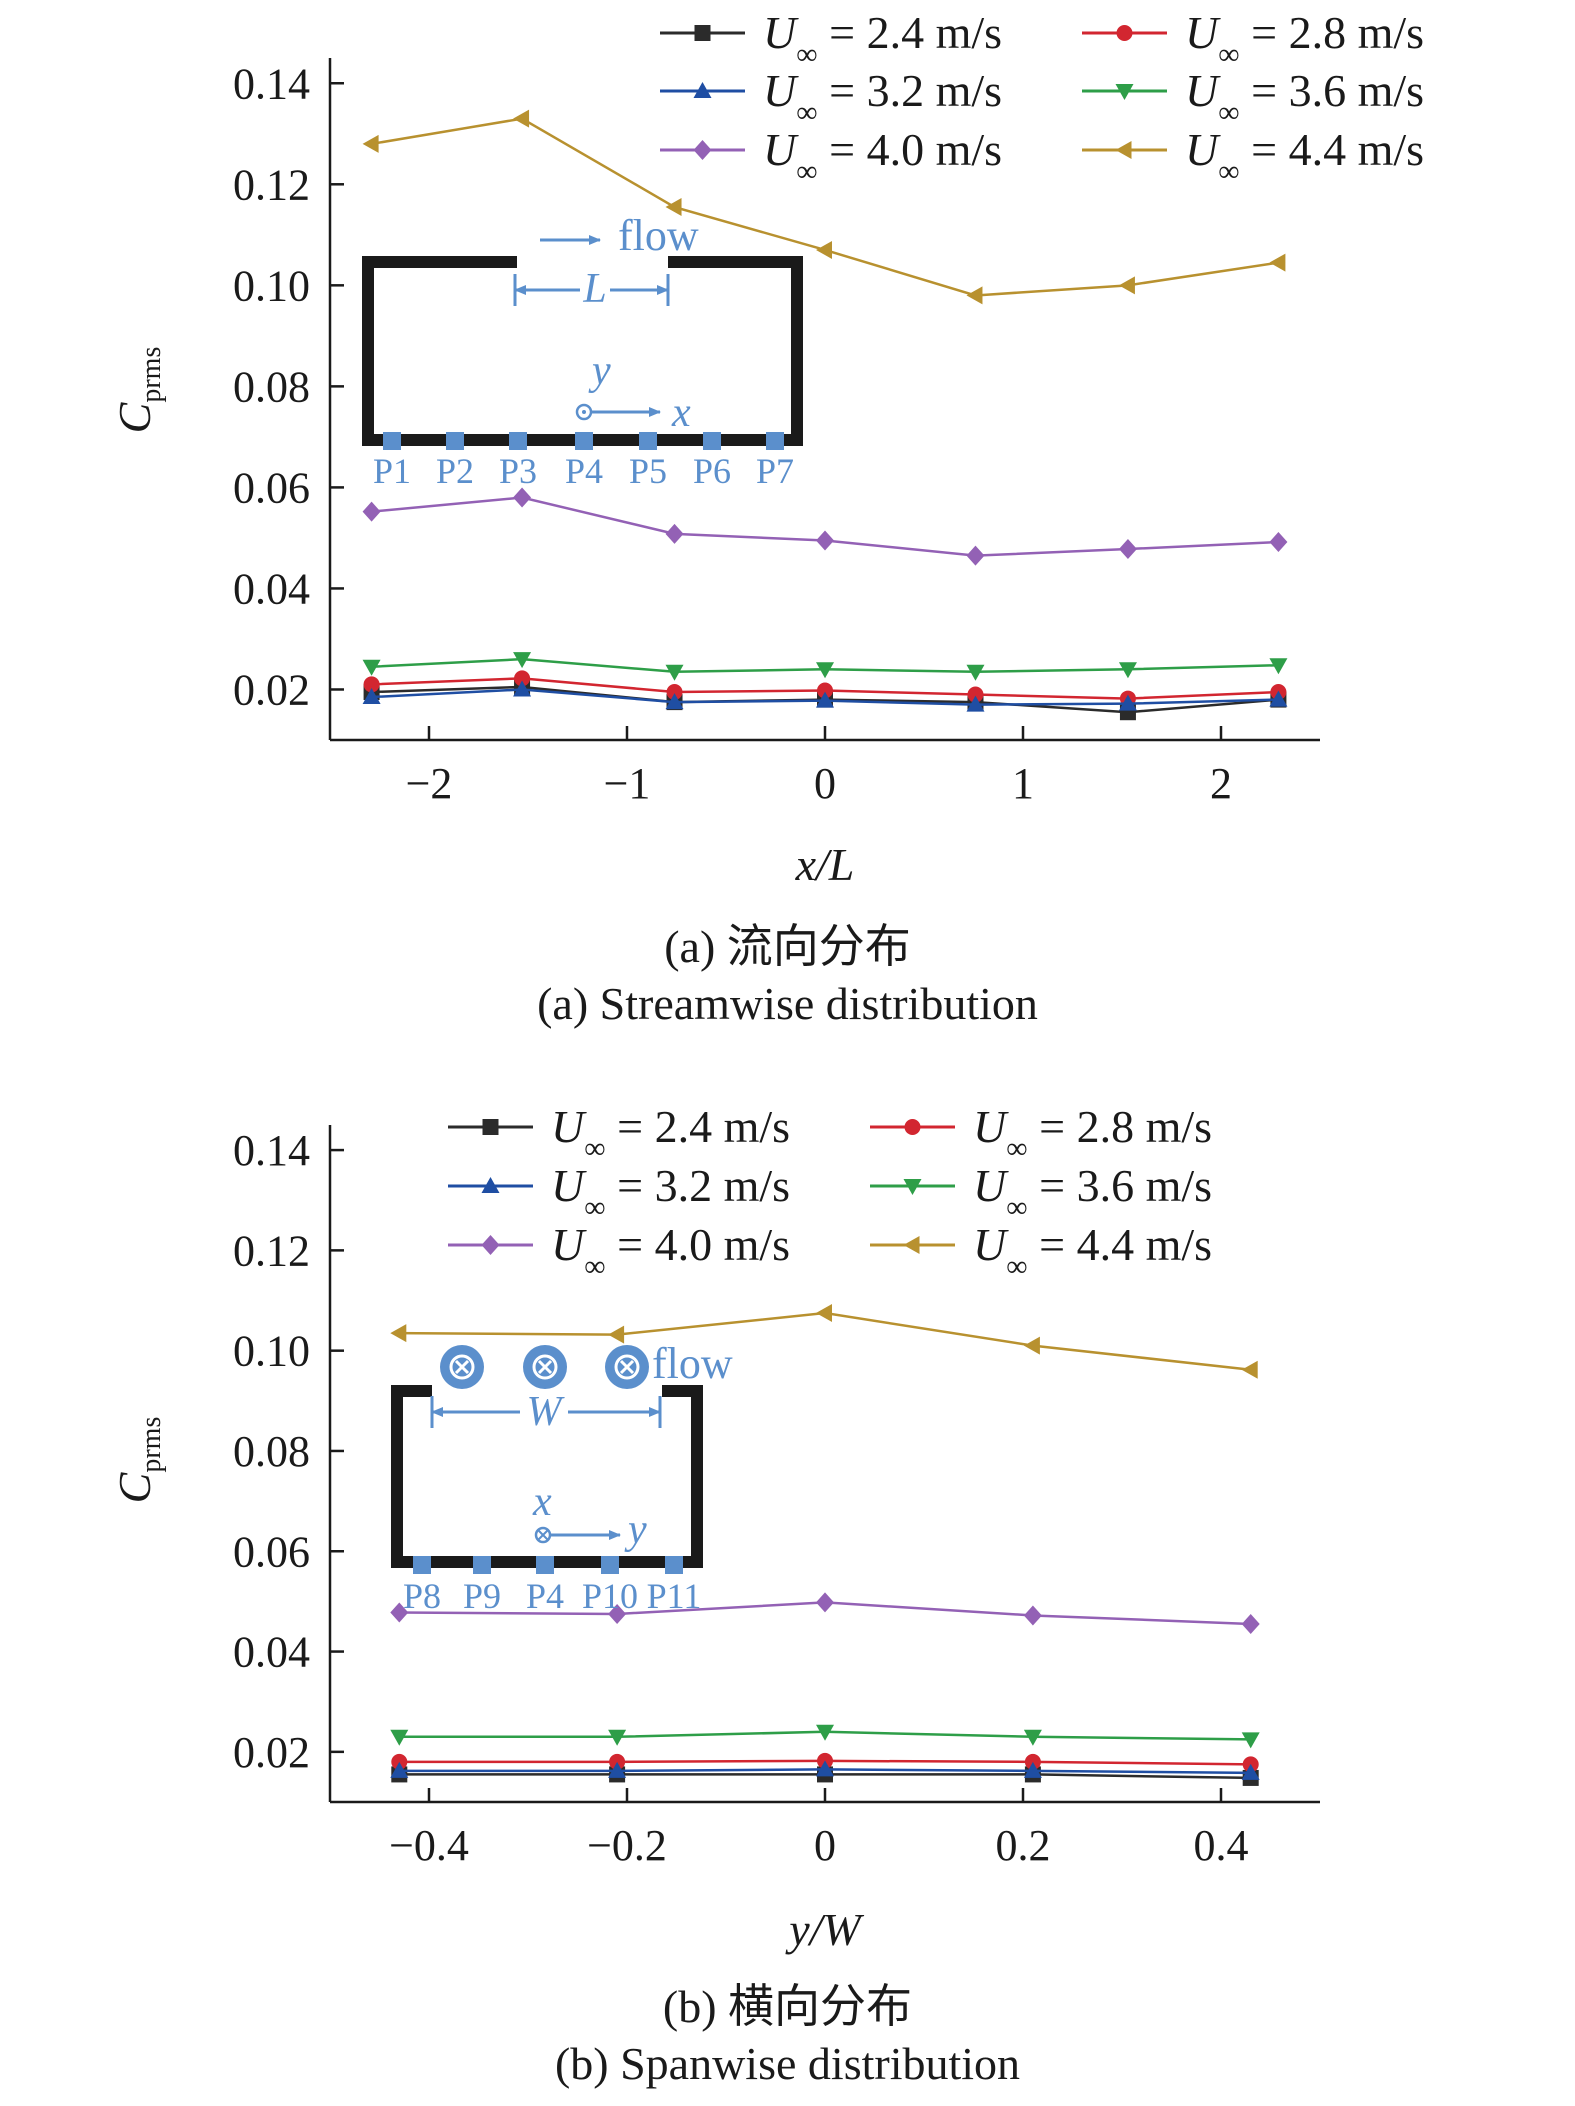  I want to click on probe-label: P7, so click(775, 471).